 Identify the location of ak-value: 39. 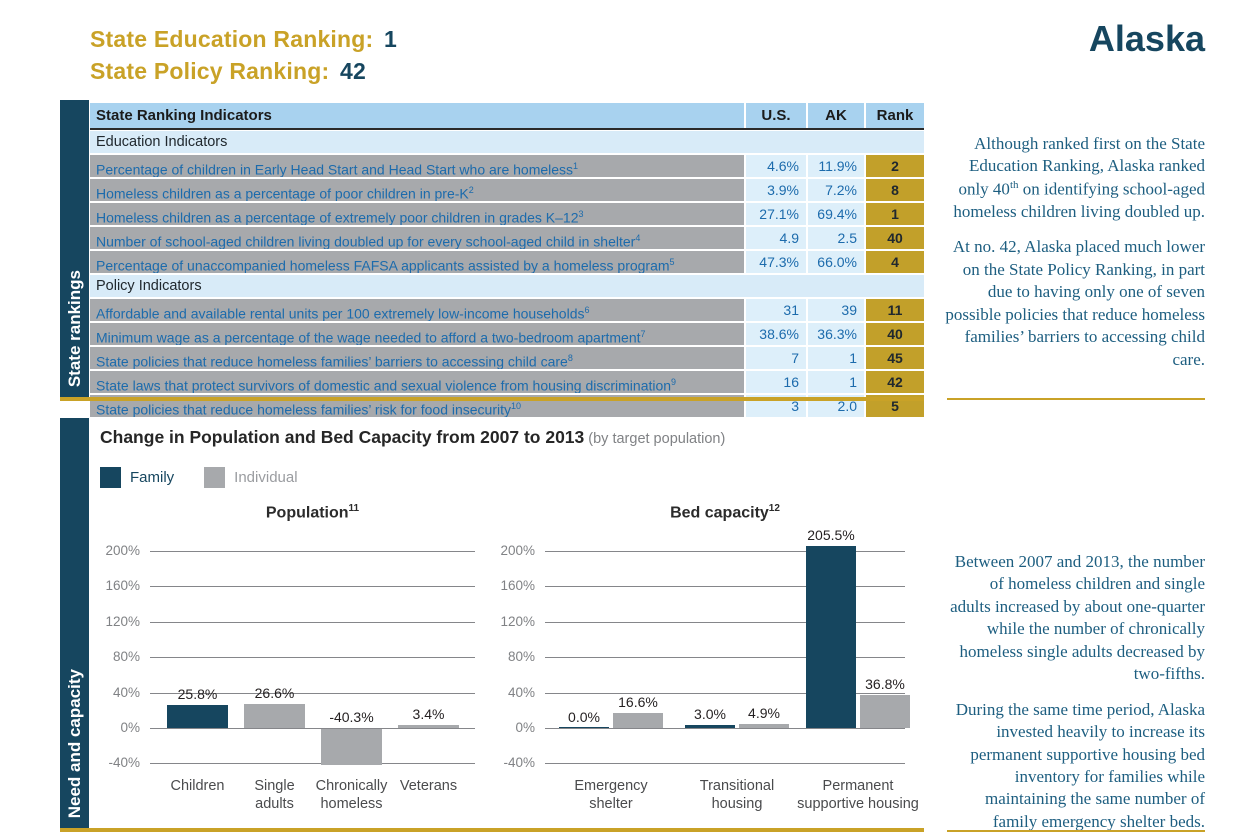
(836, 310).